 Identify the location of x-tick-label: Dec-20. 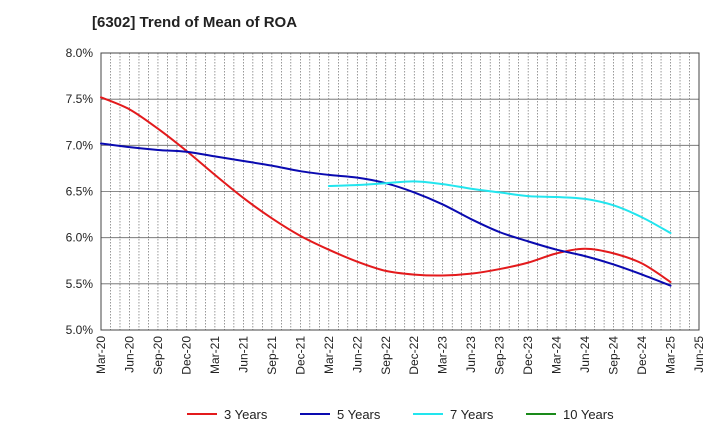
(186, 355).